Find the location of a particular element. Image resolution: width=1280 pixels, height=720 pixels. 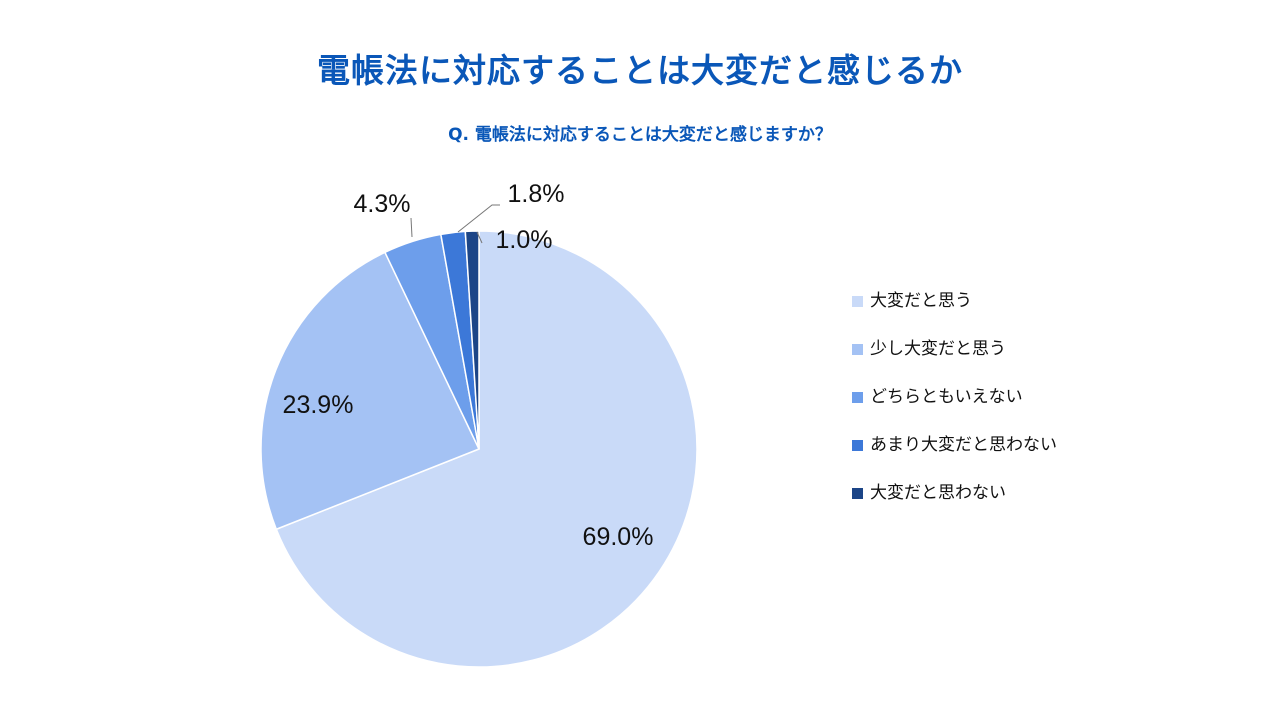

legend-item-4: 大変だと思わない is located at coordinates (972, 493).